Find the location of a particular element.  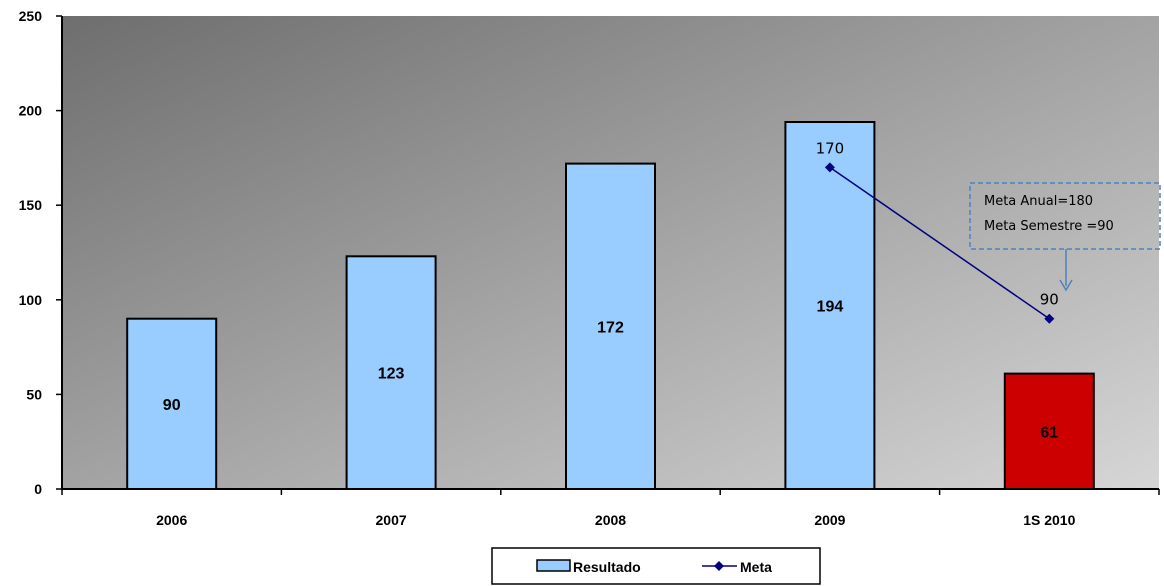

bar-value-label: 61 is located at coordinates (1049, 432).